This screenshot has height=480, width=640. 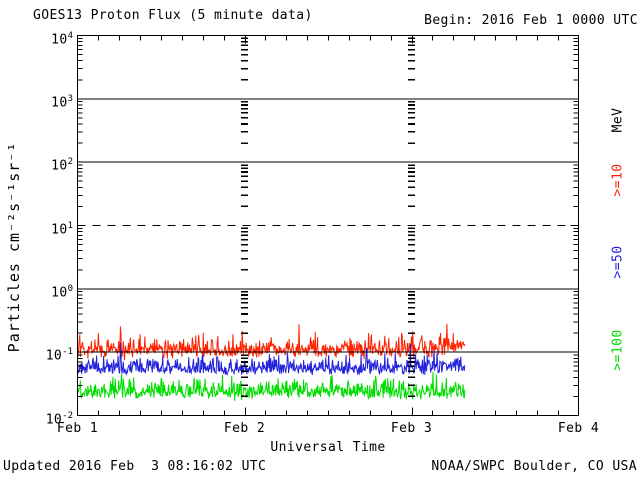 I want to click on legend-unit-label: MeV, so click(x=618, y=120).